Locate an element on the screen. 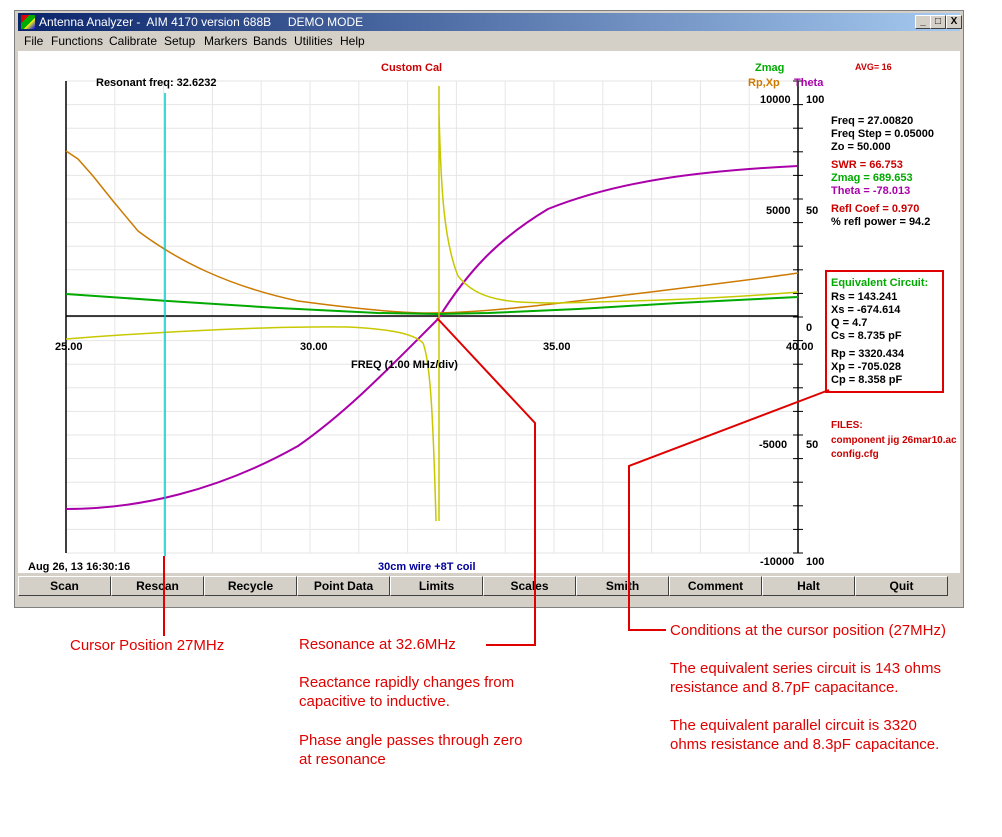  annotation-resonance: Resonance at 32.6MHz is located at coordinates (377, 644).